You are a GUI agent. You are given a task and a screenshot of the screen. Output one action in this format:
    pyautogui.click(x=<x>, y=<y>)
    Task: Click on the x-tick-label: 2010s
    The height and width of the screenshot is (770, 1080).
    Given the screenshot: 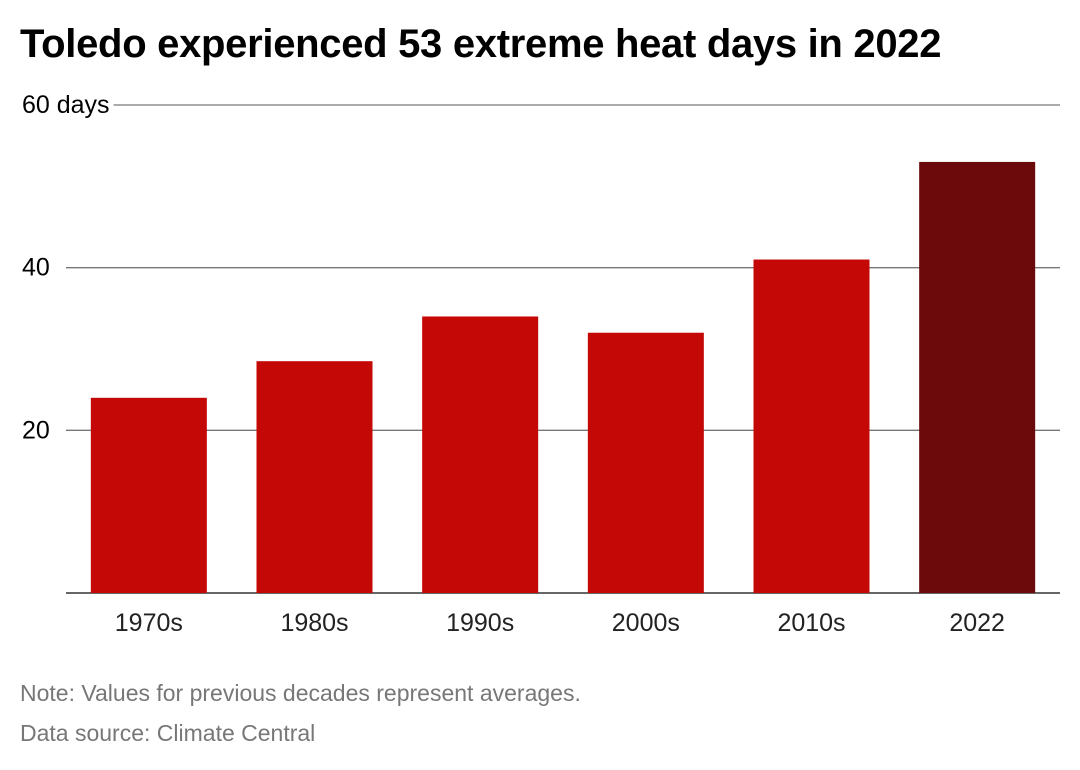 What is the action you would take?
    pyautogui.click(x=811, y=623)
    